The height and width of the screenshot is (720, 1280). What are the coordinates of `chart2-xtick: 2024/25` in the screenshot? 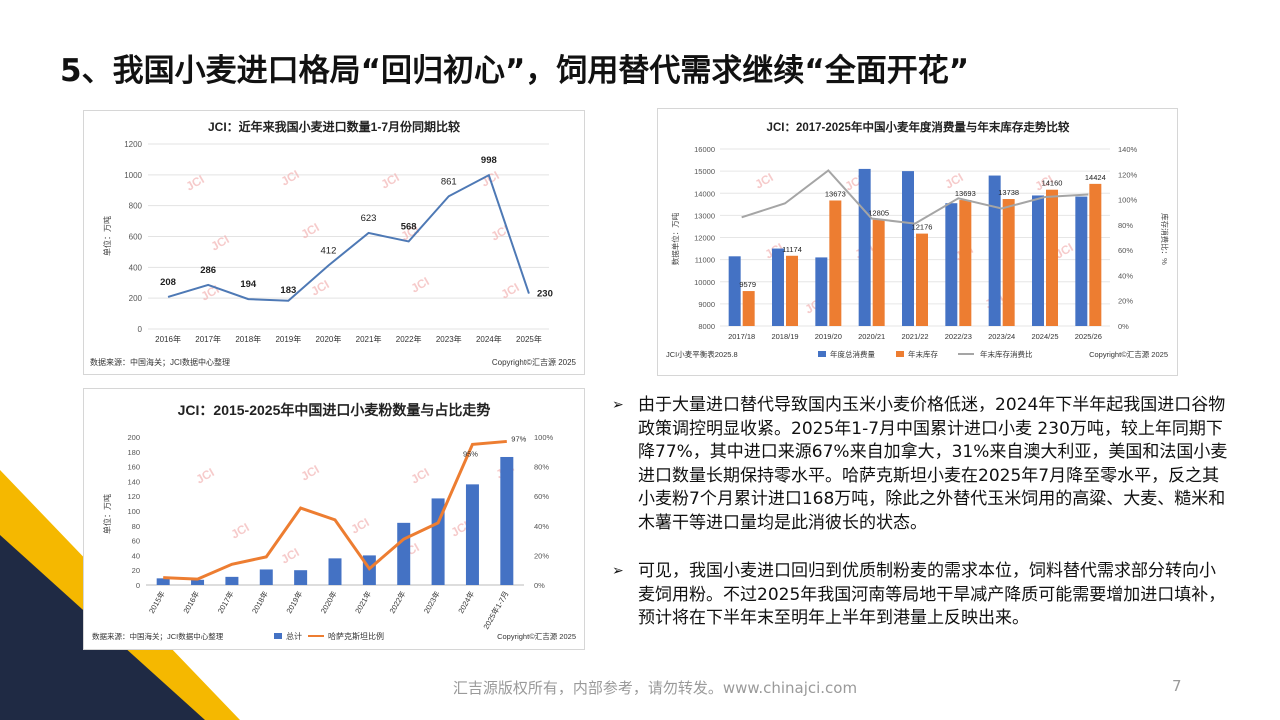 It's located at (1044, 336).